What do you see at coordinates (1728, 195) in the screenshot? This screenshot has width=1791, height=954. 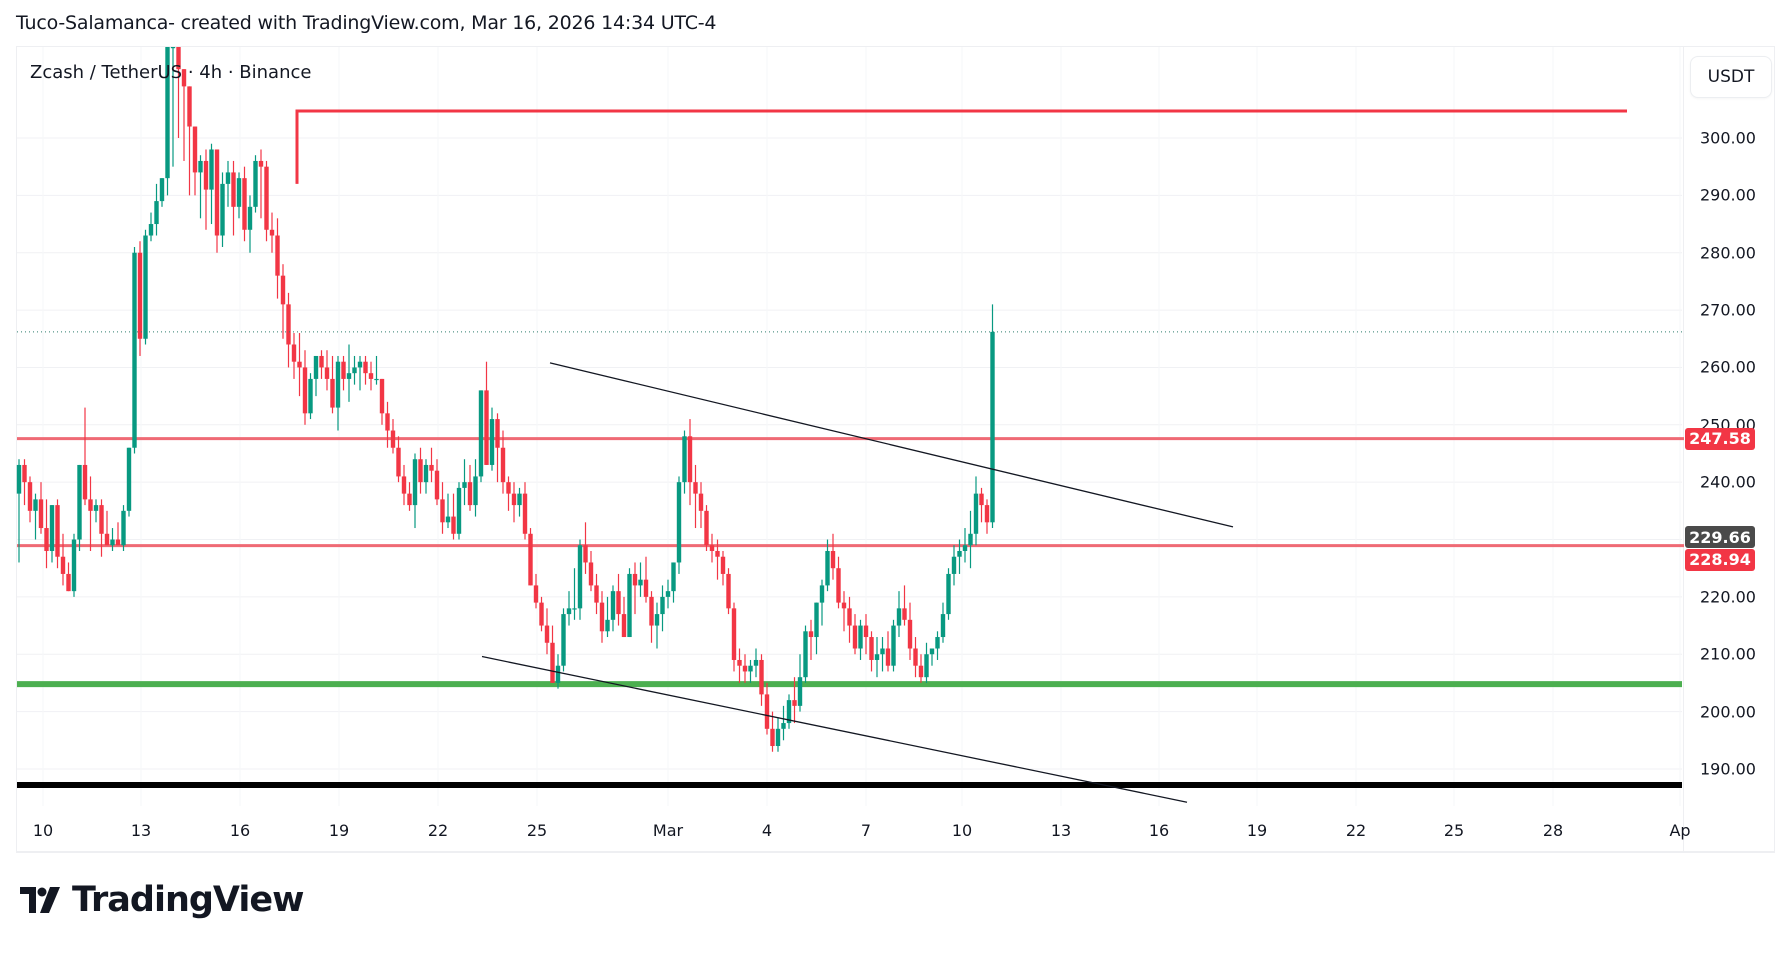 I see `price-tick-label: 290.00` at bounding box center [1728, 195].